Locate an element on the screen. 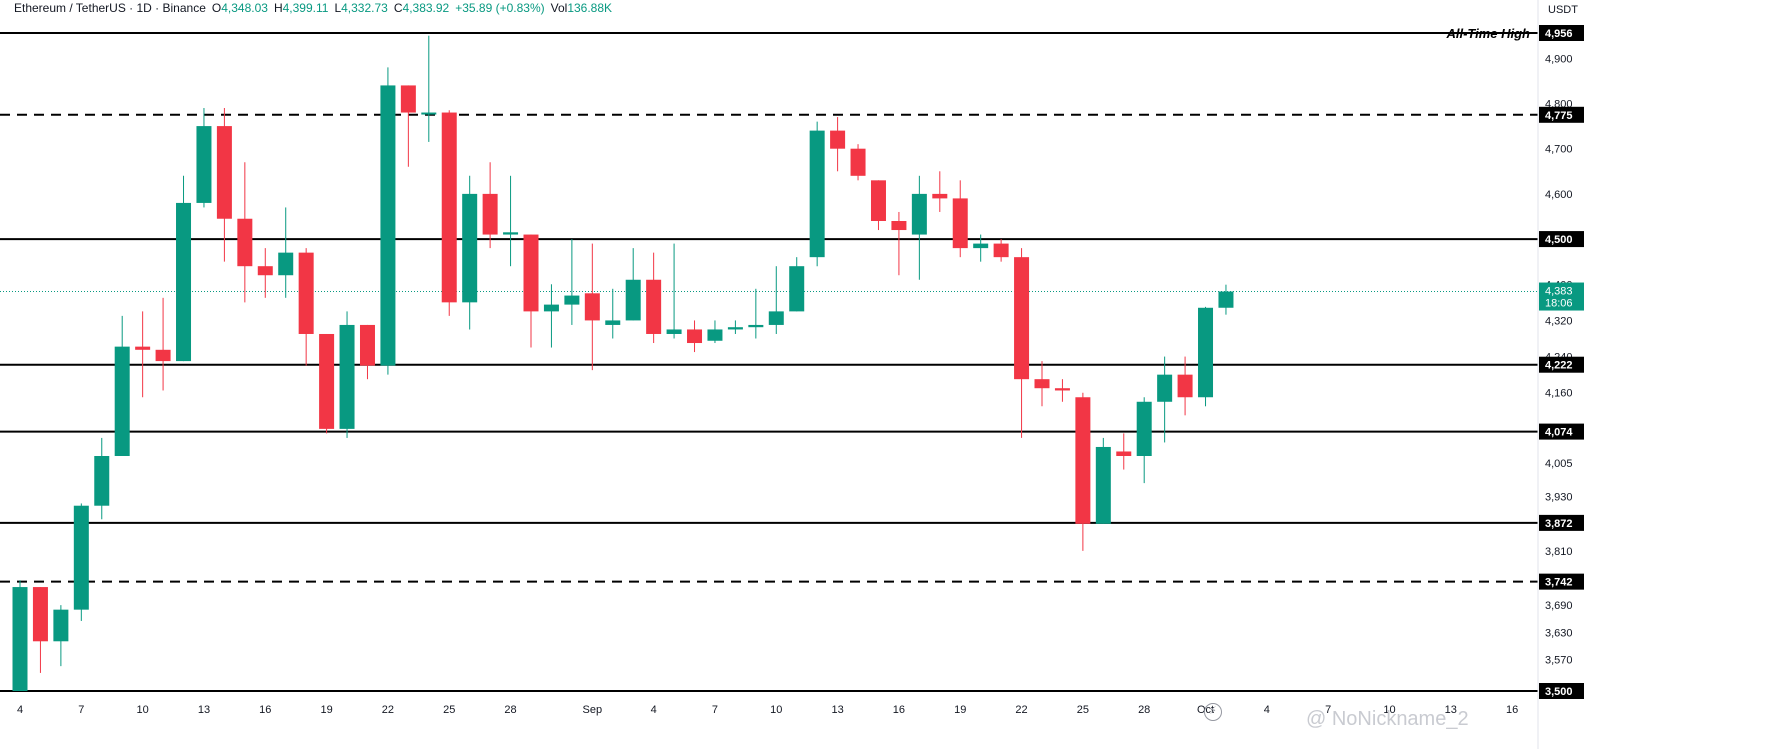  open-label: O is located at coordinates (216, 8).